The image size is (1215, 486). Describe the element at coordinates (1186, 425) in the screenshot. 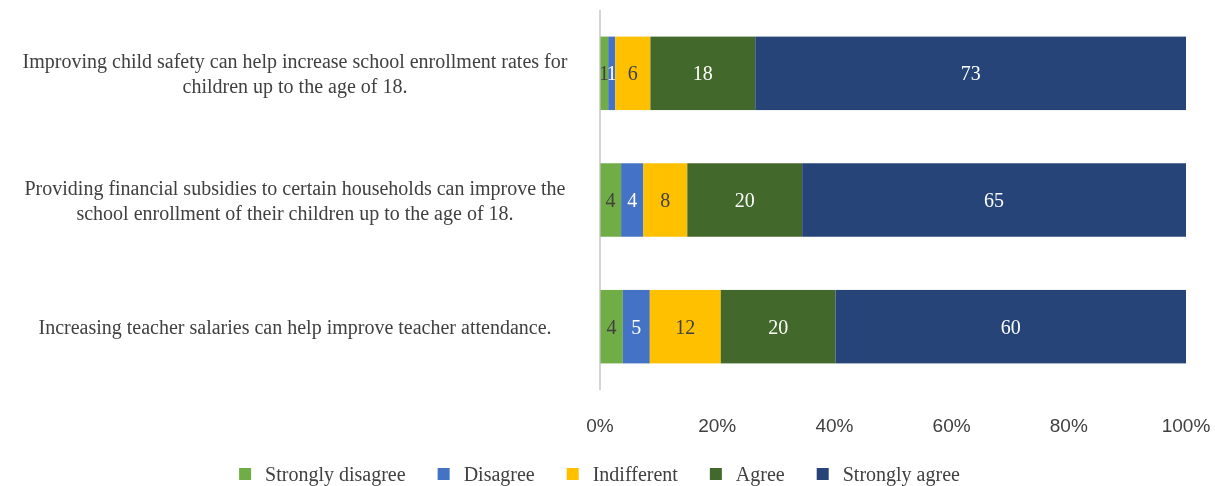

I see `x-tick-label: 100%` at that location.